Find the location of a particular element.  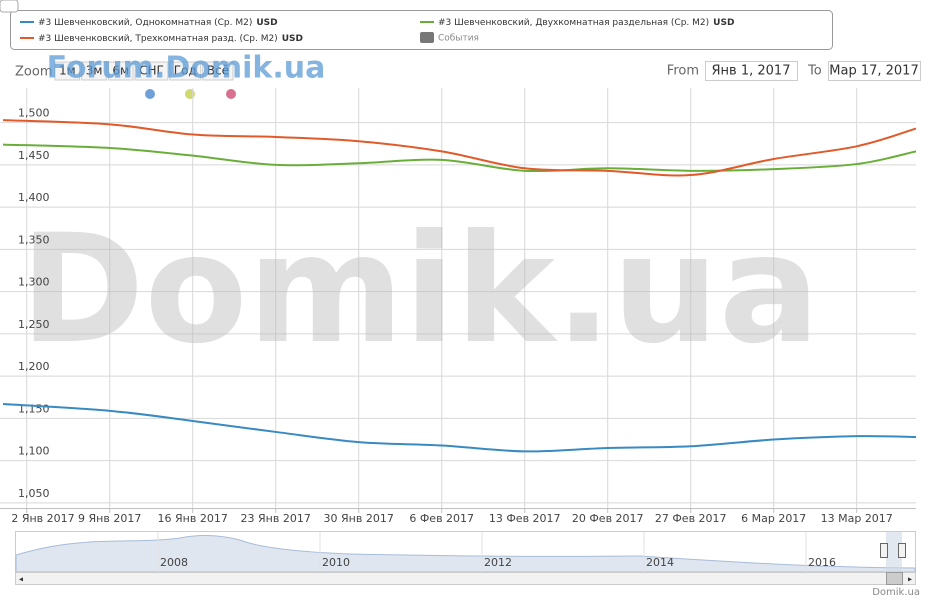

legend-toggle is located at coordinates (9, 6).